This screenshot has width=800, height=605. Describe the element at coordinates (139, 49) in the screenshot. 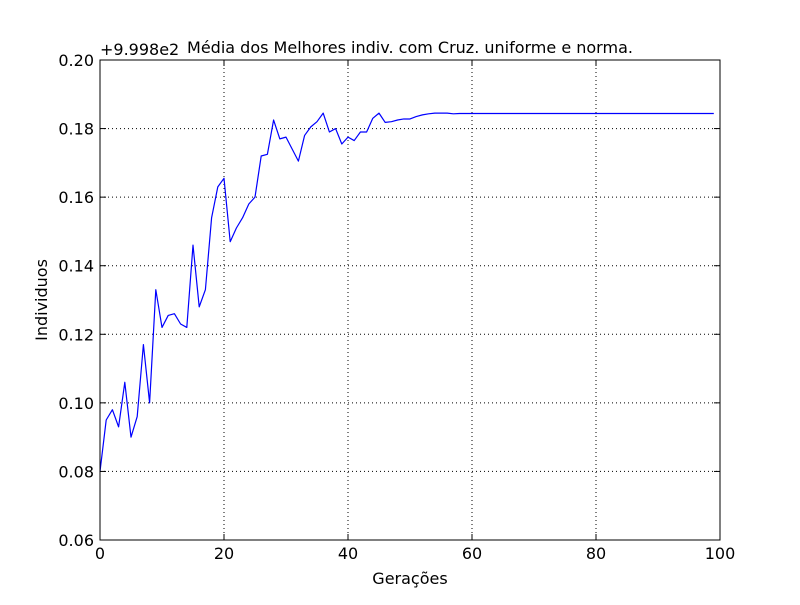

I see `y-offset-label: +9.998e2` at that location.